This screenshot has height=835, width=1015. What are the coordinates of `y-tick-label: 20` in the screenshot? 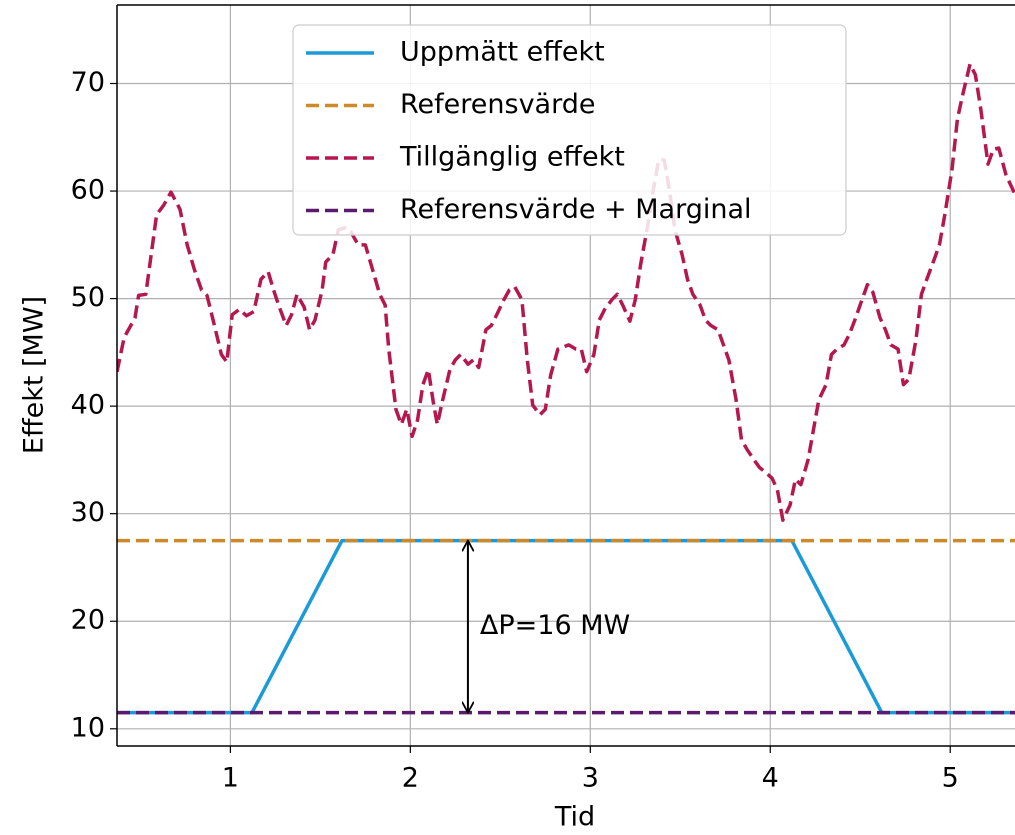 It's located at (88, 620).